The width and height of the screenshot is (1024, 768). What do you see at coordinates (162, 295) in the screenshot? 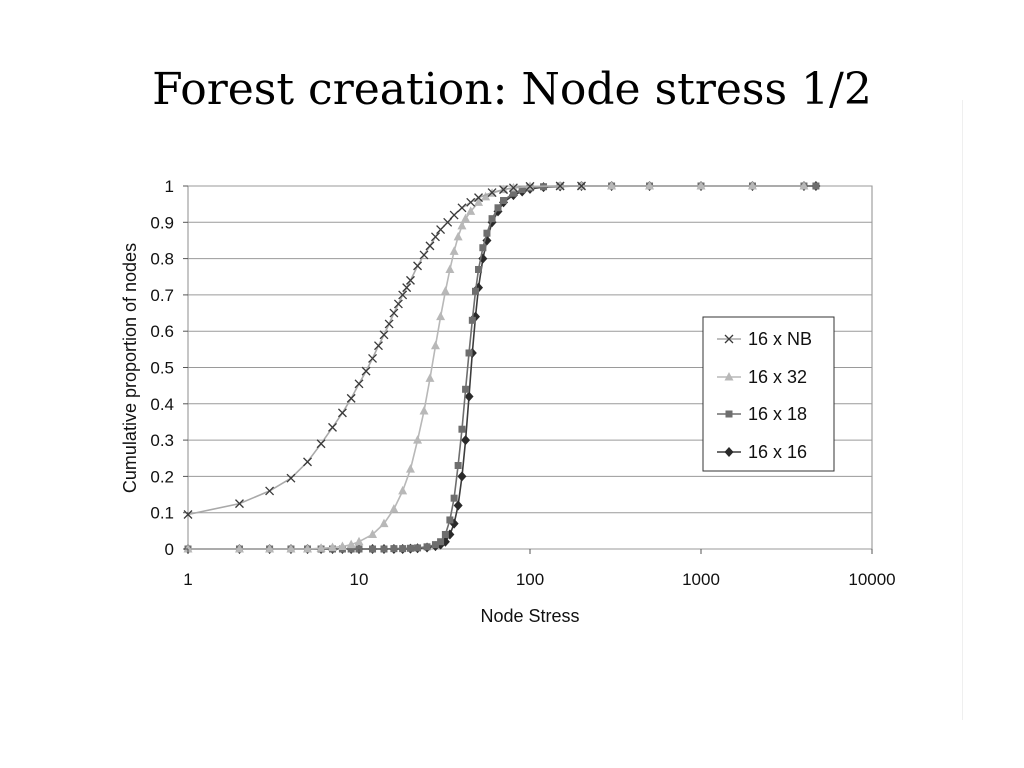
I see `y-tick-label-7: 0.7` at bounding box center [162, 295].